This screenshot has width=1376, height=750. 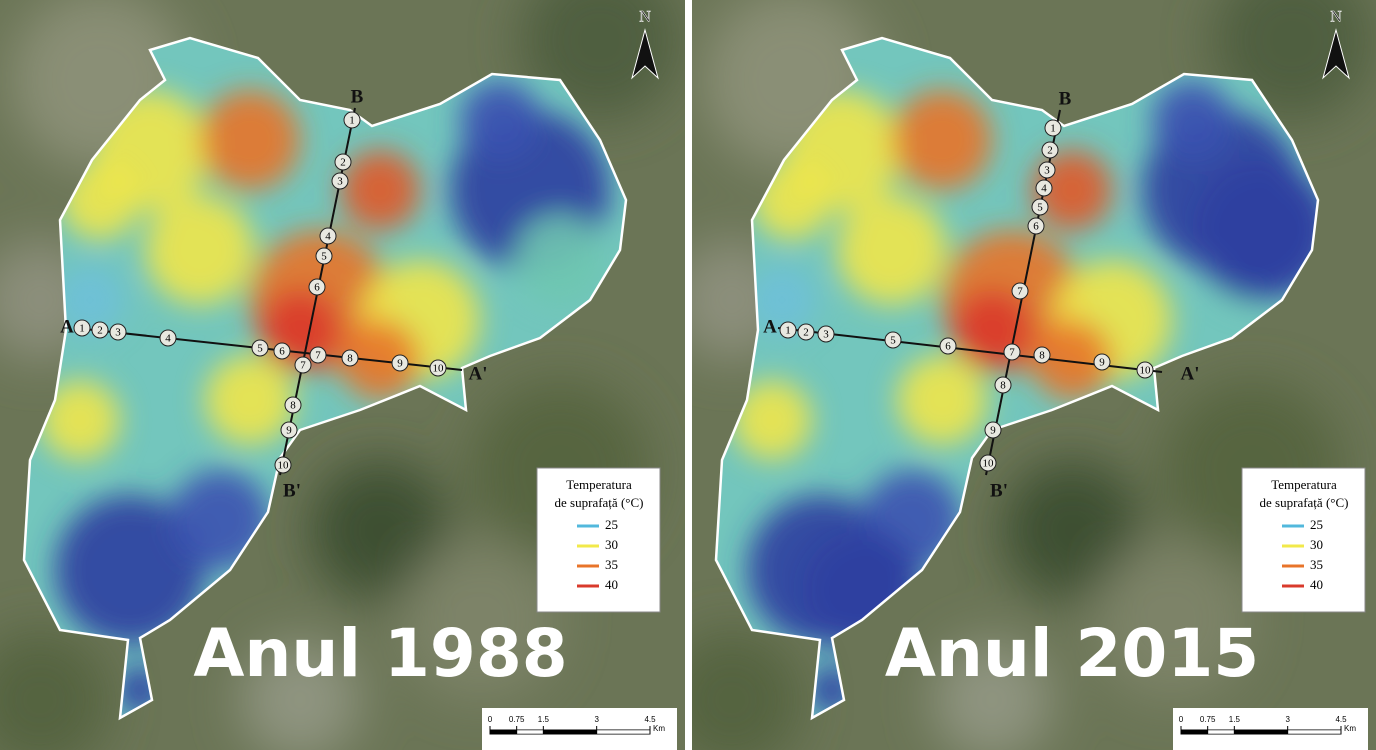 What do you see at coordinates (1287, 719) in the screenshot?
I see `scale-label: 3` at bounding box center [1287, 719].